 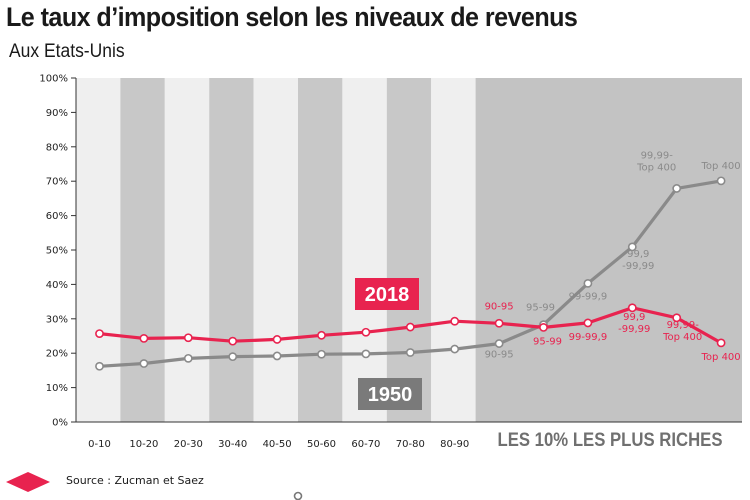 I want to click on x-tick-label: 0-10, so click(x=99, y=444).